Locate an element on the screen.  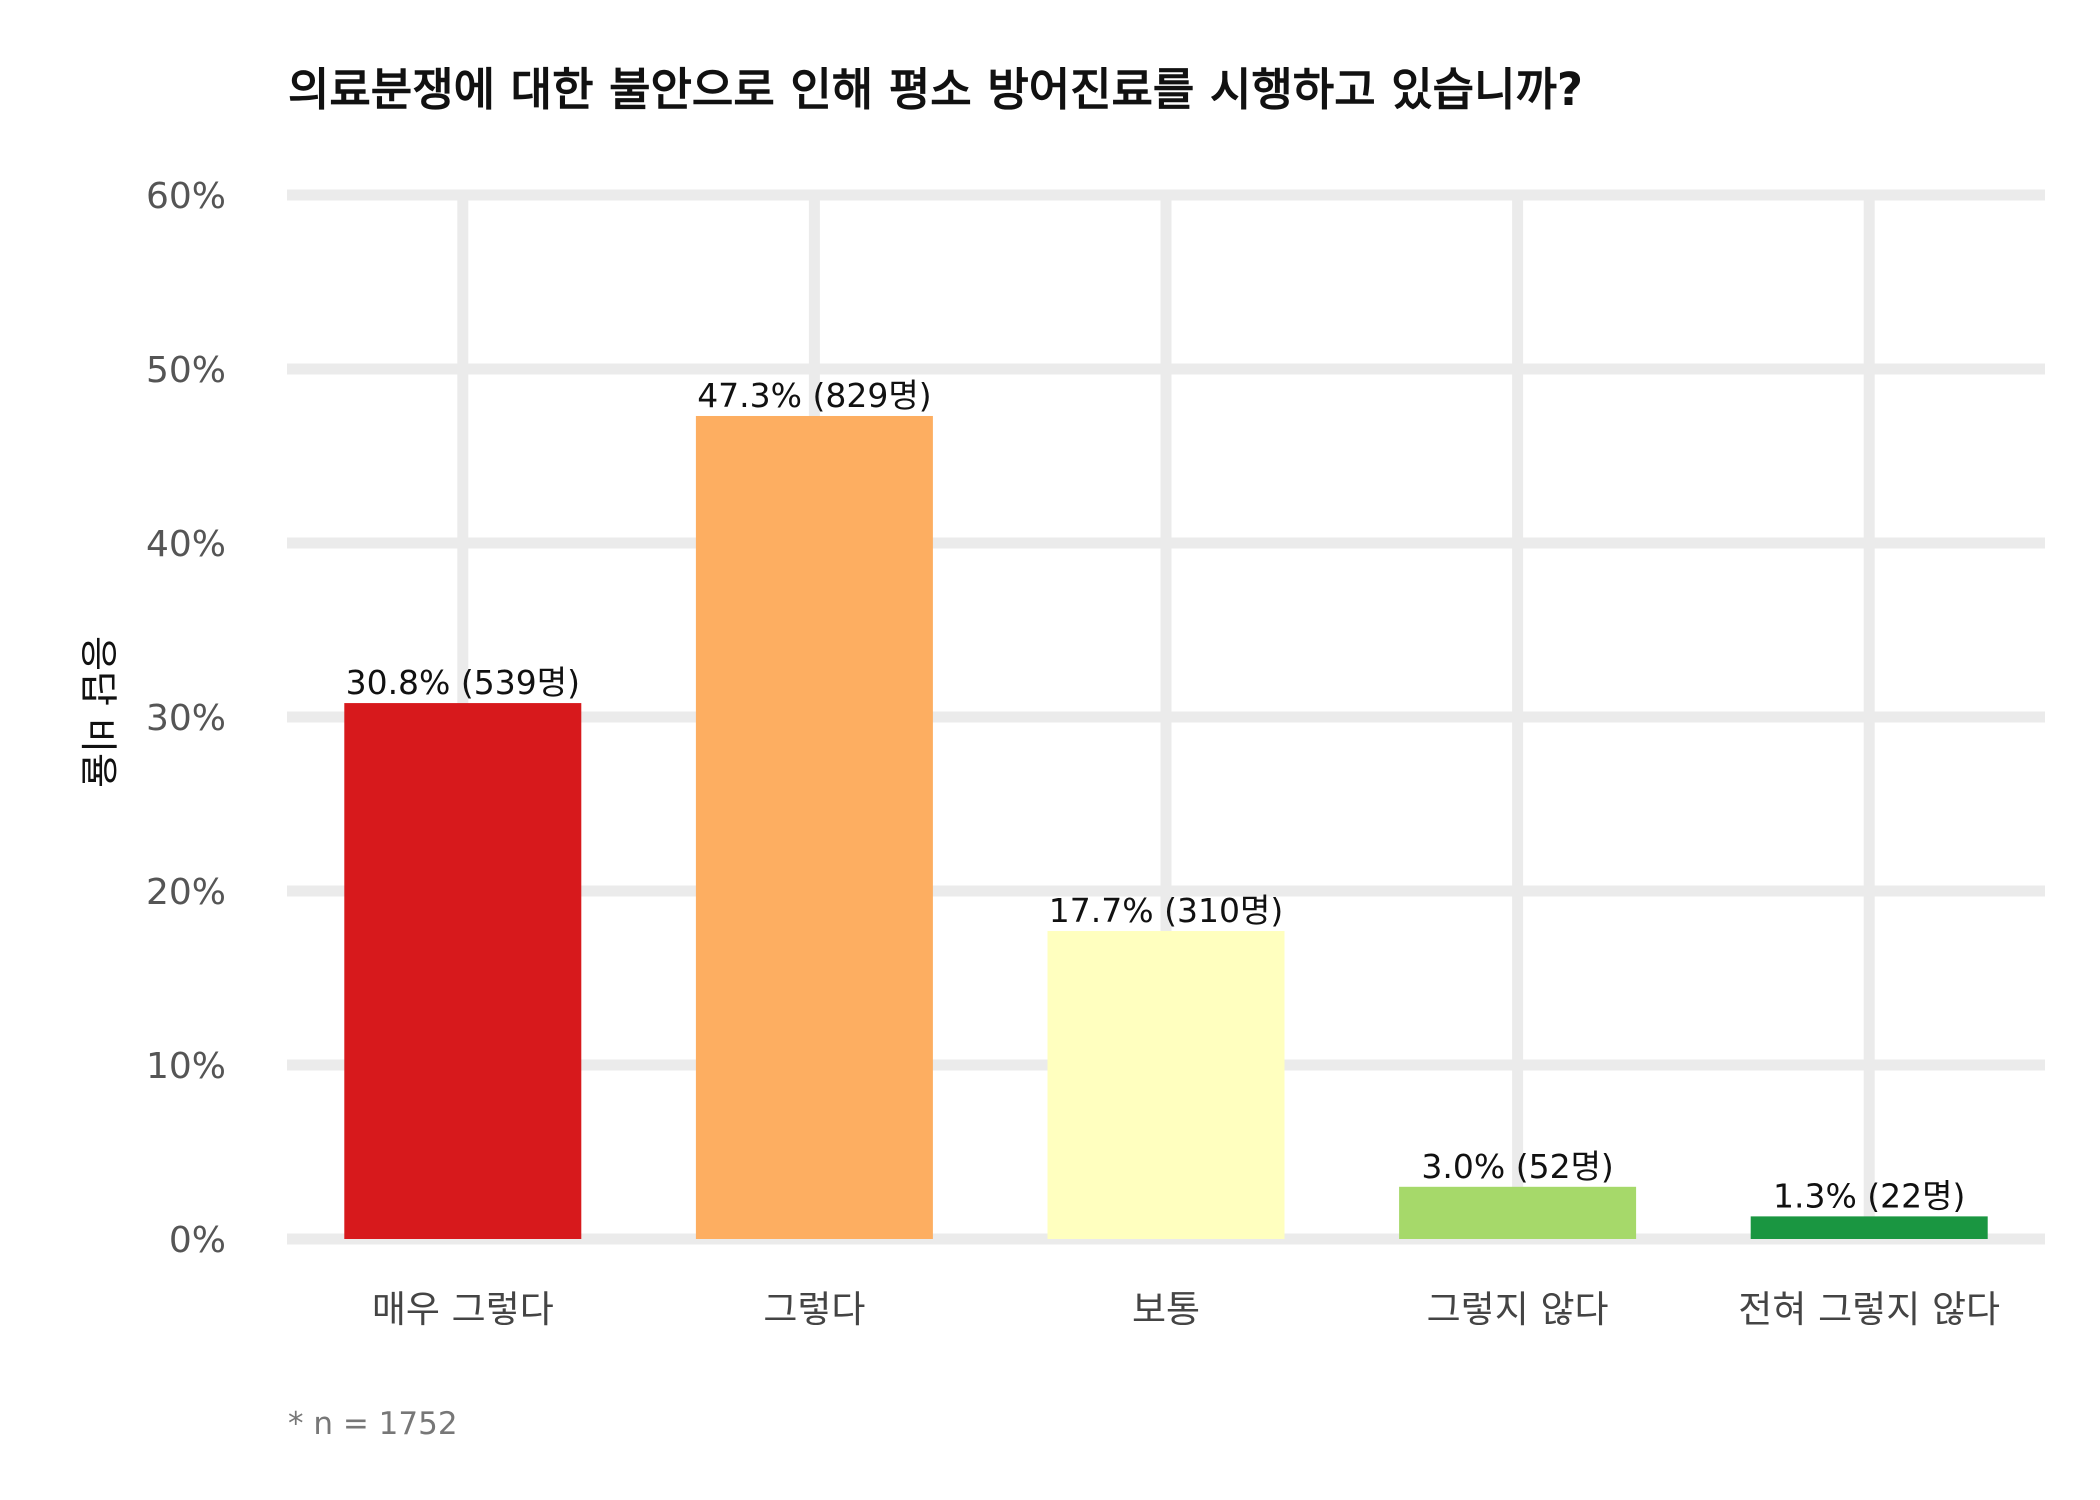
data-label: 1.3% (22명) is located at coordinates (1869, 1195).